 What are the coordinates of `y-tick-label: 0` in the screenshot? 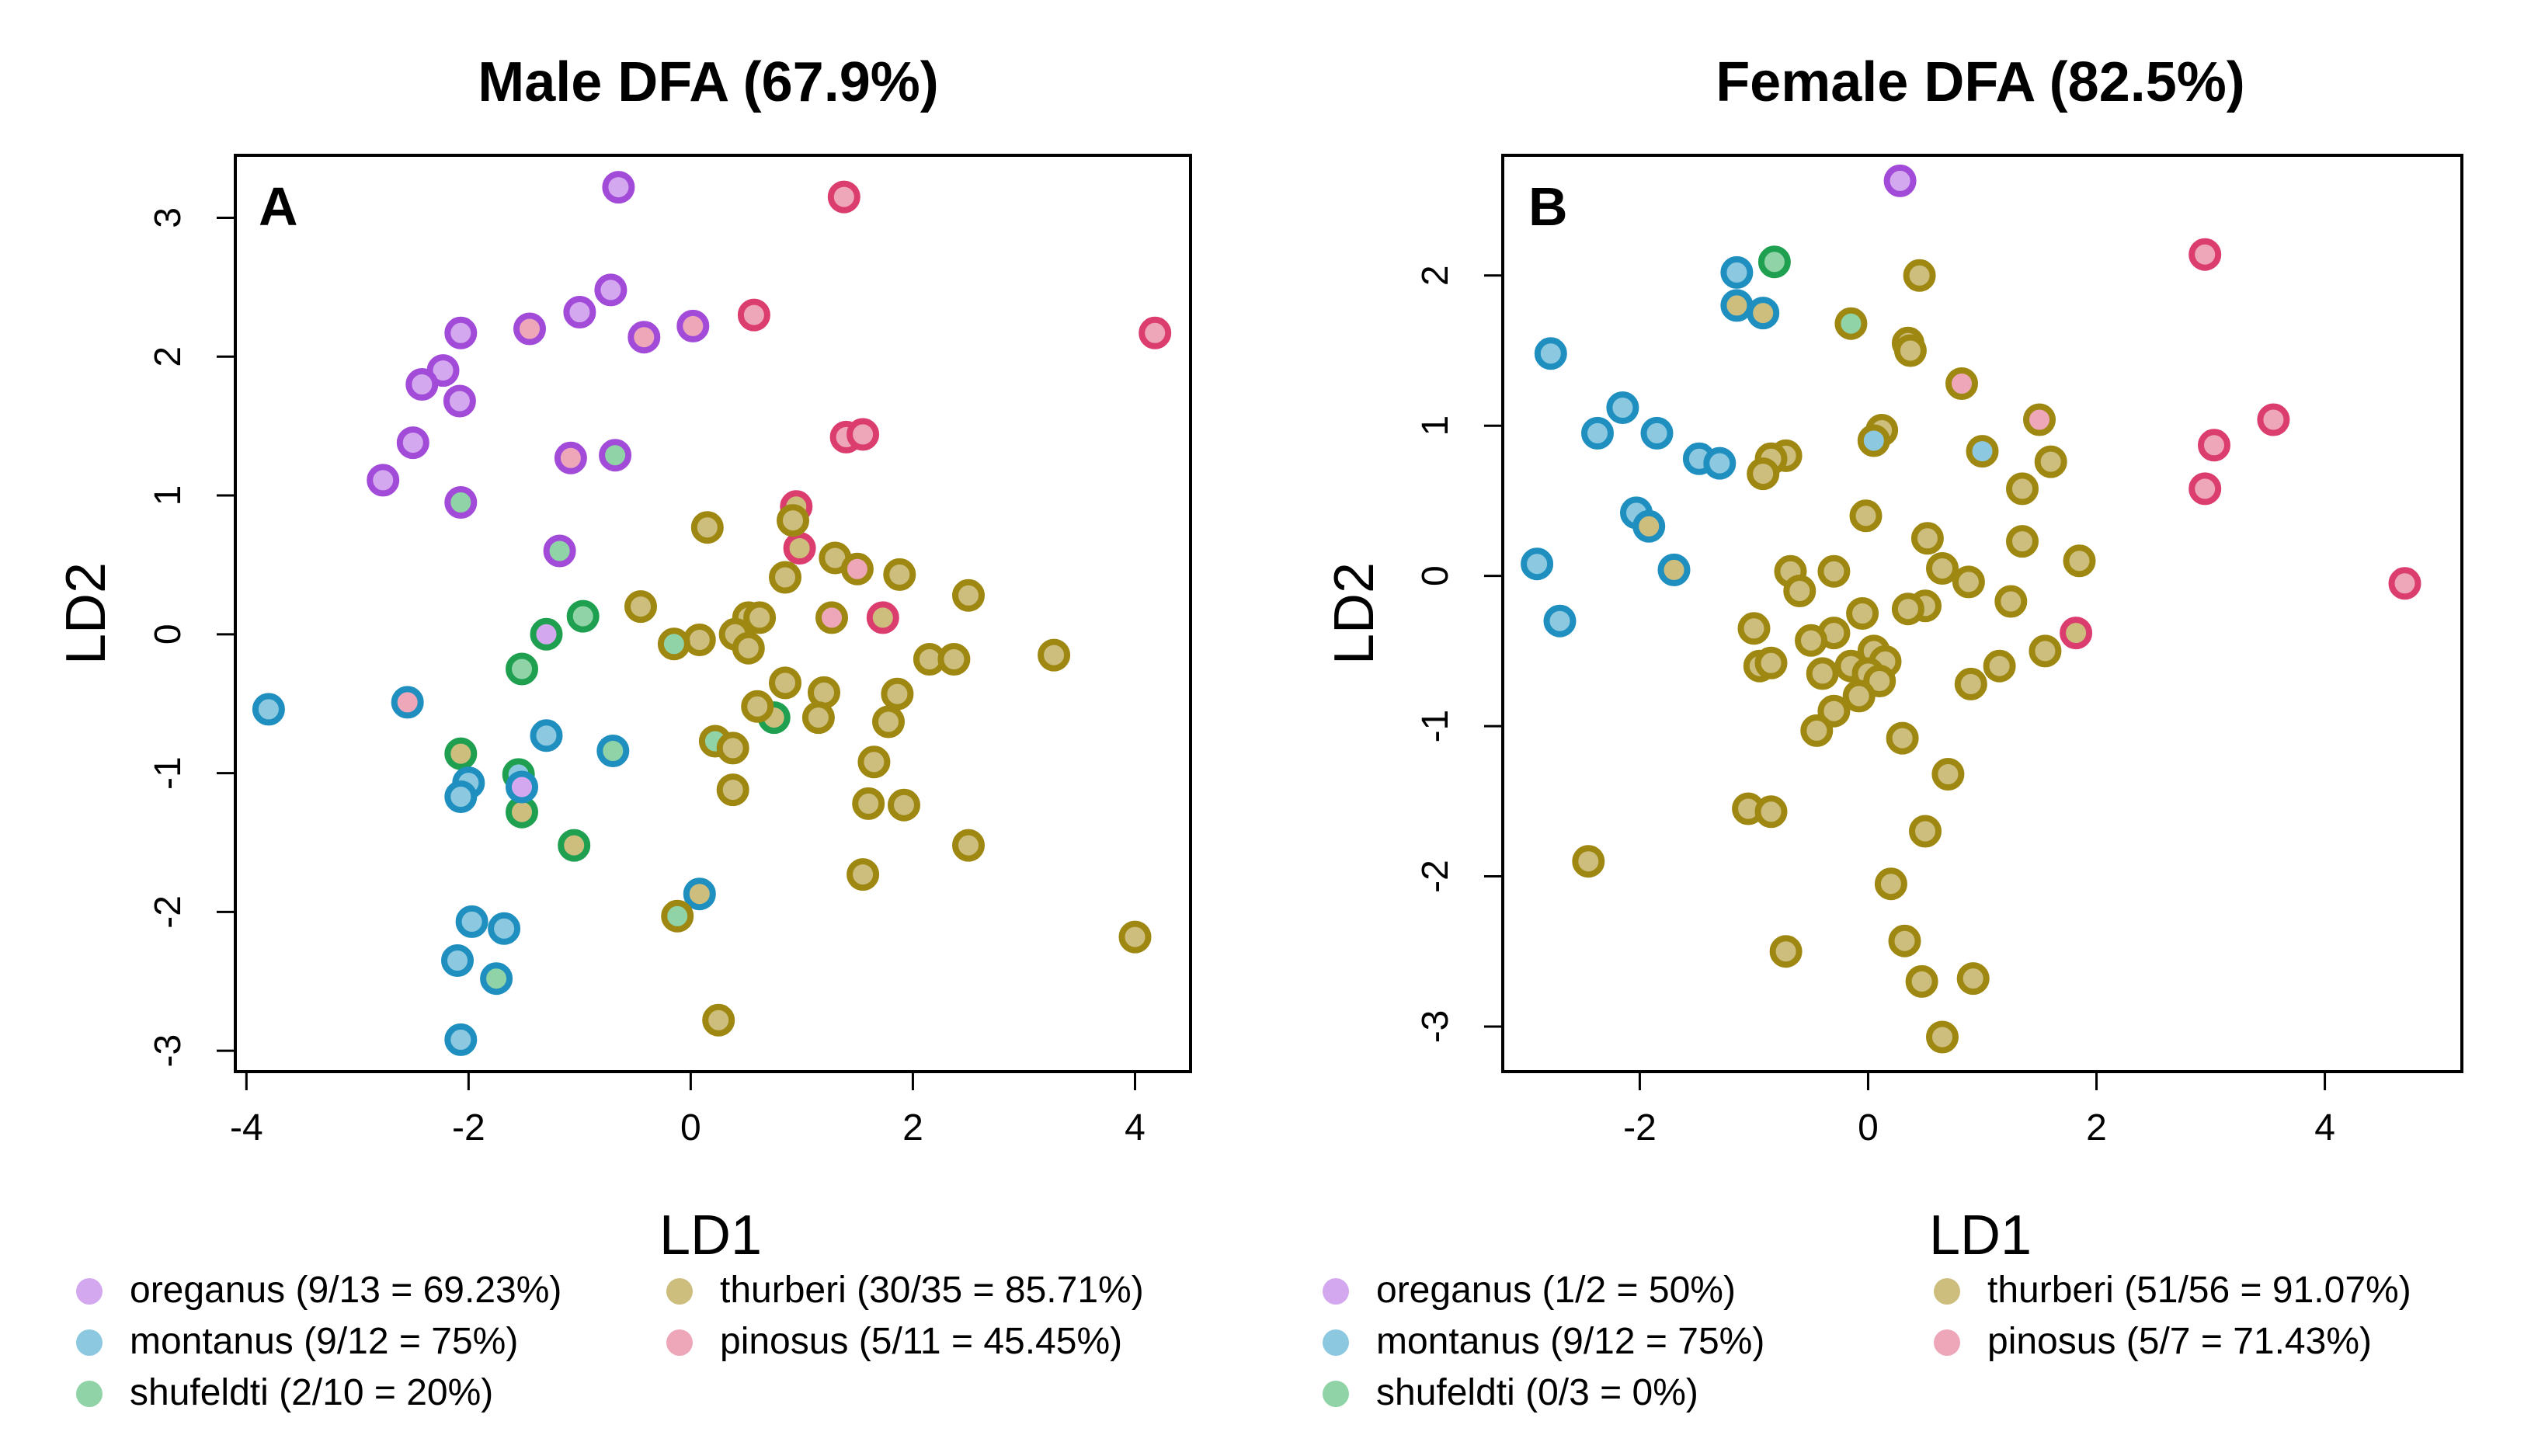 It's located at (1435, 575).